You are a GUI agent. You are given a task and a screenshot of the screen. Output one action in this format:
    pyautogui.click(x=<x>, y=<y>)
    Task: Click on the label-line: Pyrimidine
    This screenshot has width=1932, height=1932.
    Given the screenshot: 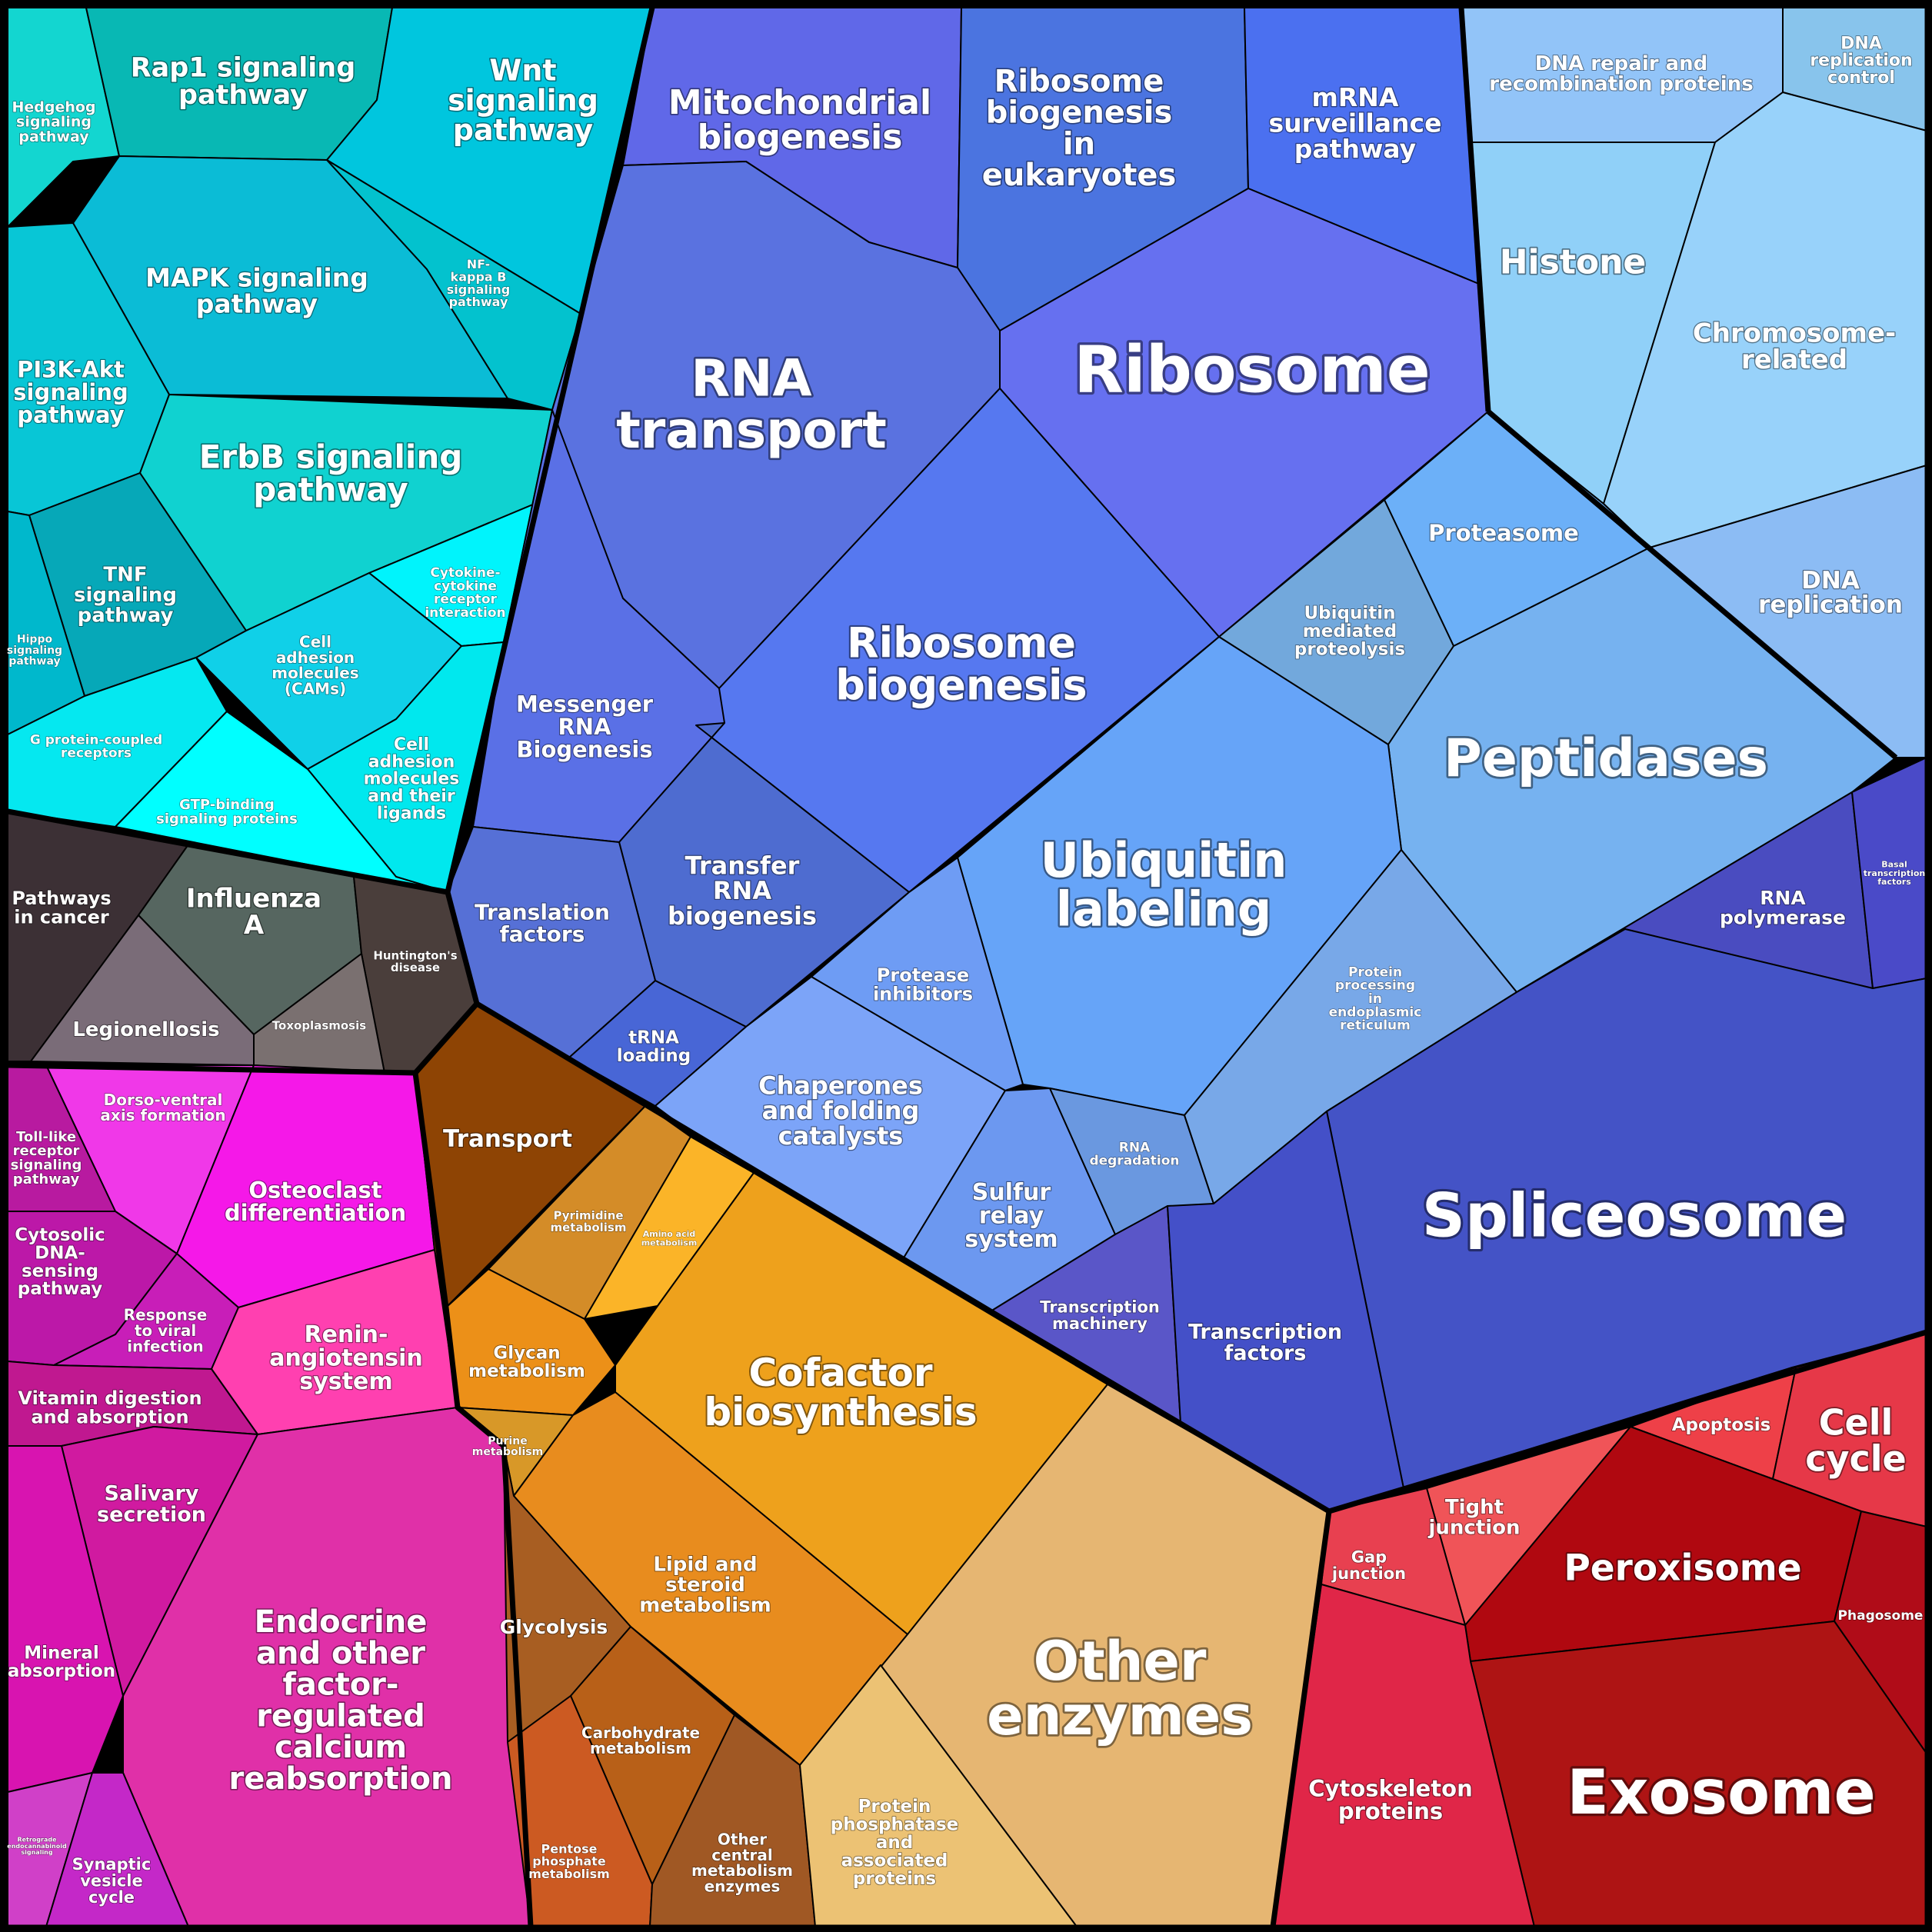 What is the action you would take?
    pyautogui.click(x=588, y=1216)
    